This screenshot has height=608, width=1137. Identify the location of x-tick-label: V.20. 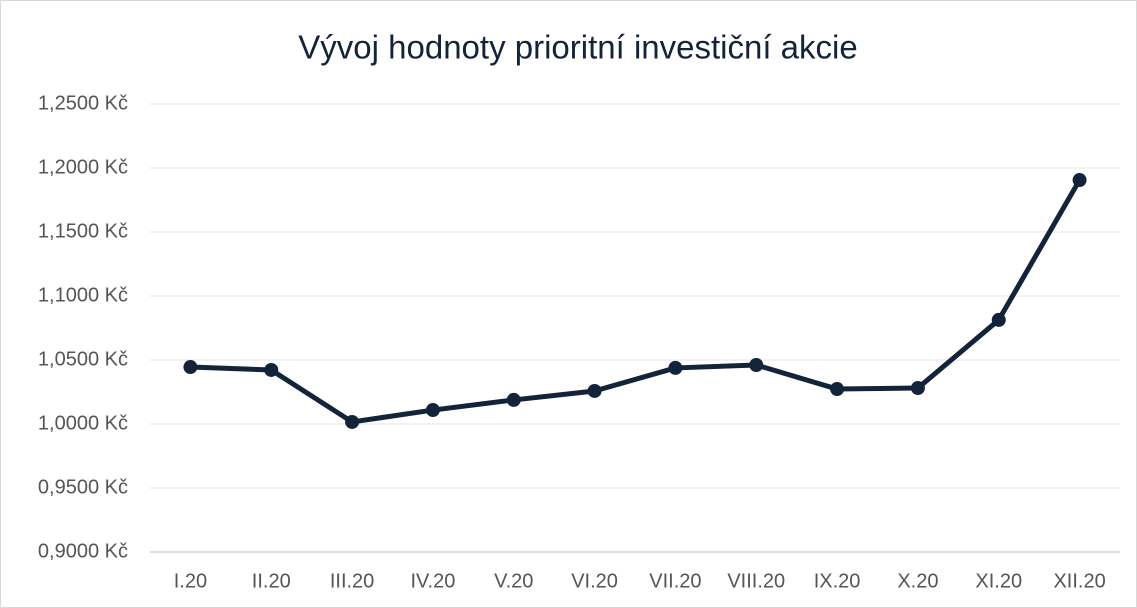
(513, 581).